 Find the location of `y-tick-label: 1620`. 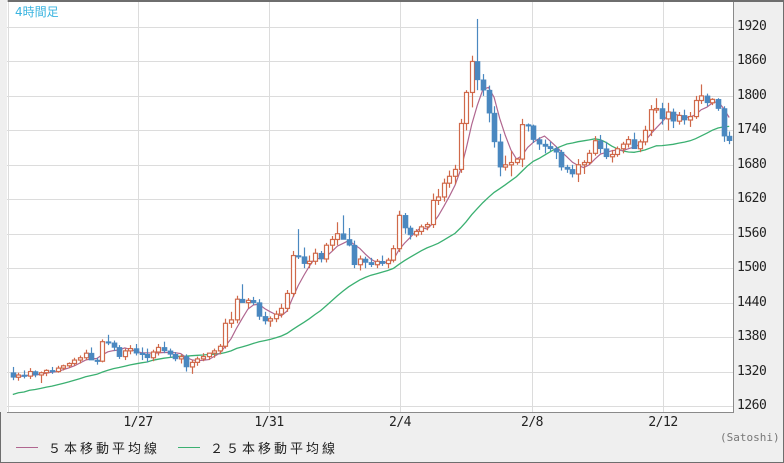

y-tick-label: 1620 is located at coordinates (752, 198).